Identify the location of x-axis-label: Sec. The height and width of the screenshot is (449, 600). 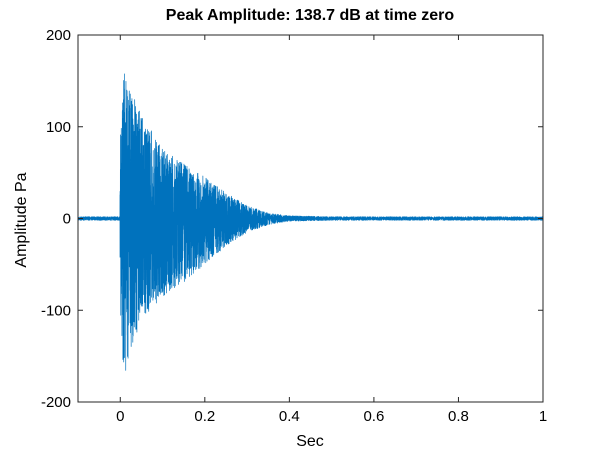
(310, 441).